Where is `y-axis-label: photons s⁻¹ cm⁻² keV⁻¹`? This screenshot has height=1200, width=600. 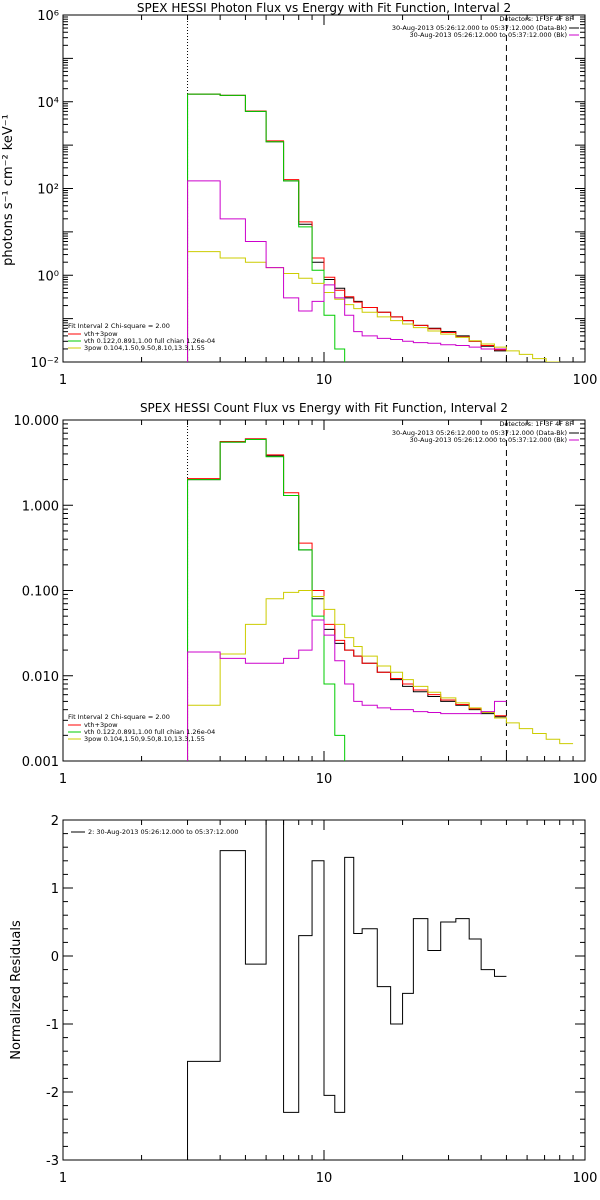
y-axis-label: photons s⁻¹ cm⁻² keV⁻¹ is located at coordinates (8, 190).